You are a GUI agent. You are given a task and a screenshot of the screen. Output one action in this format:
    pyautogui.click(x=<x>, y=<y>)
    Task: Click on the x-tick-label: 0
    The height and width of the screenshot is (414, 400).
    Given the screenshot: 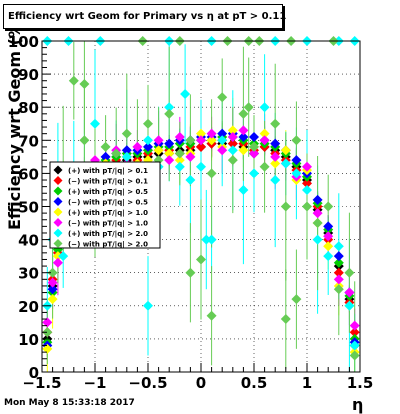 What is the action you would take?
    pyautogui.click(x=201, y=383)
    